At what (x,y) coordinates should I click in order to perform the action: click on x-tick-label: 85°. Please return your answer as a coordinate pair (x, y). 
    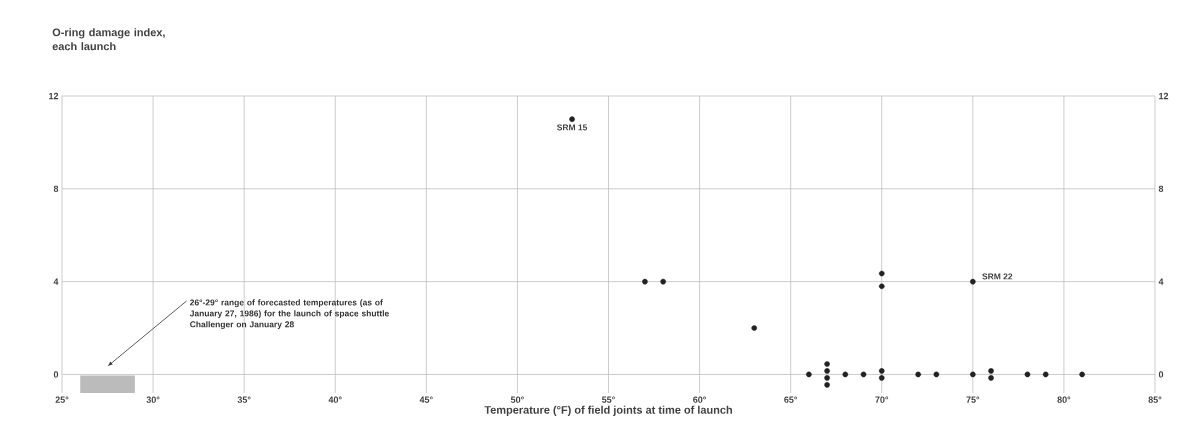
    Looking at the image, I should click on (1155, 399).